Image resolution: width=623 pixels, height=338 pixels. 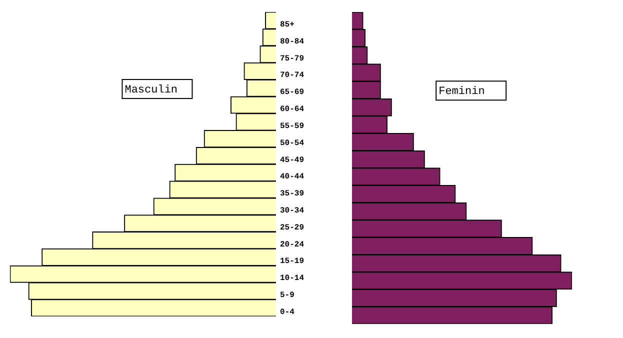 I want to click on y-tick-label: 75-79, so click(x=292, y=59).